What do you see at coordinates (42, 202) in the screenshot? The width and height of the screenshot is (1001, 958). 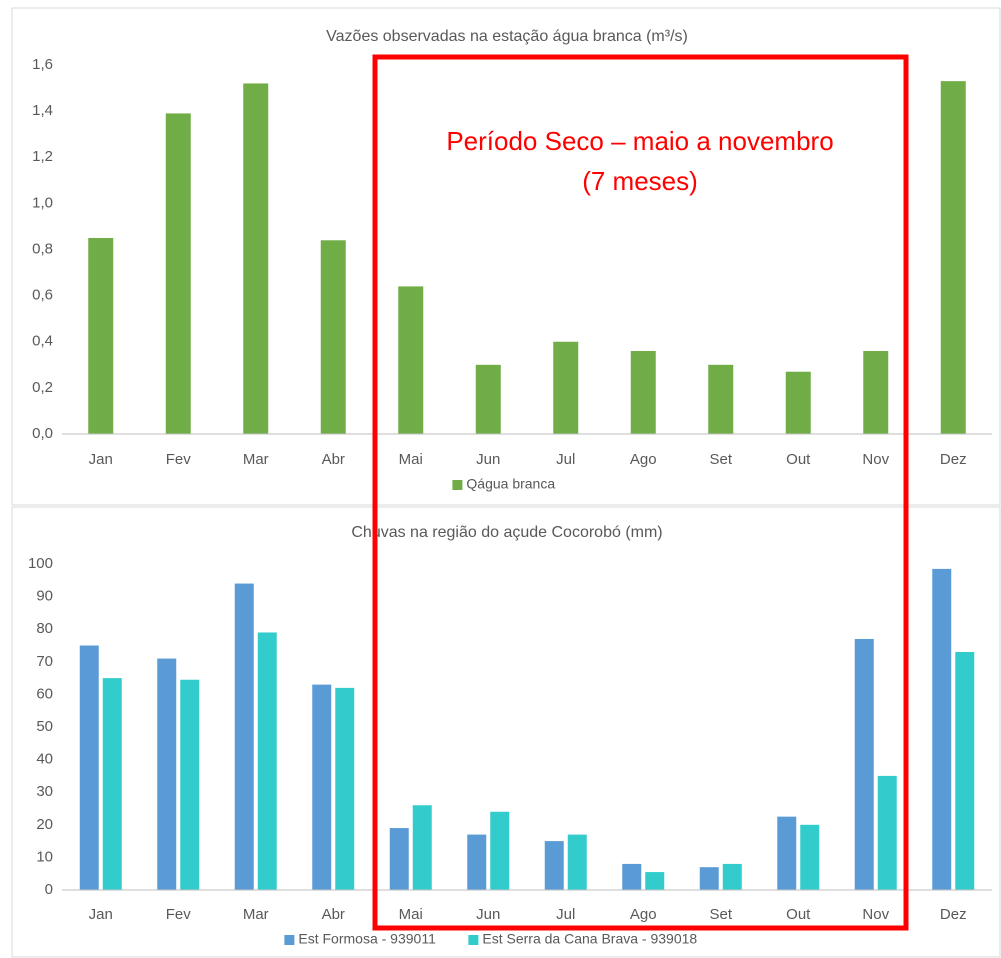 I see `y-tick-label: 1,0` at bounding box center [42, 202].